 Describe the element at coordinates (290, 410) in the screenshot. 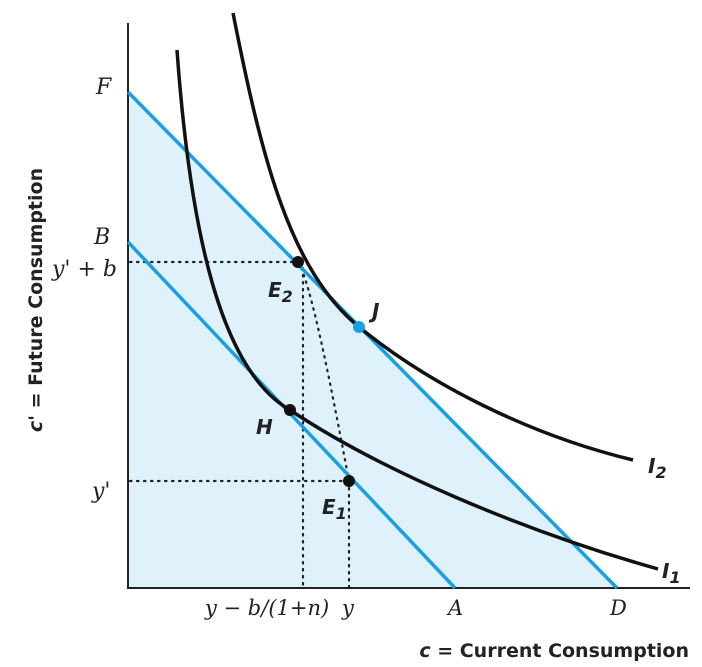

I see `point-H` at that location.